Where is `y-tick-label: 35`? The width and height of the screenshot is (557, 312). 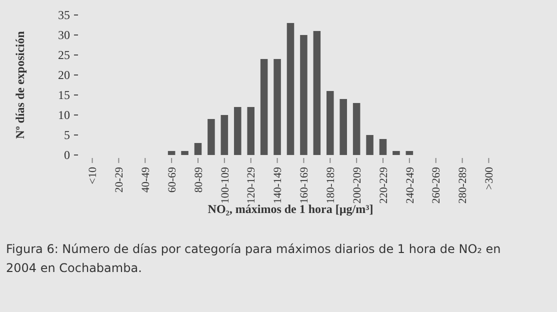
y-tick-label: 35 is located at coordinates (64, 15).